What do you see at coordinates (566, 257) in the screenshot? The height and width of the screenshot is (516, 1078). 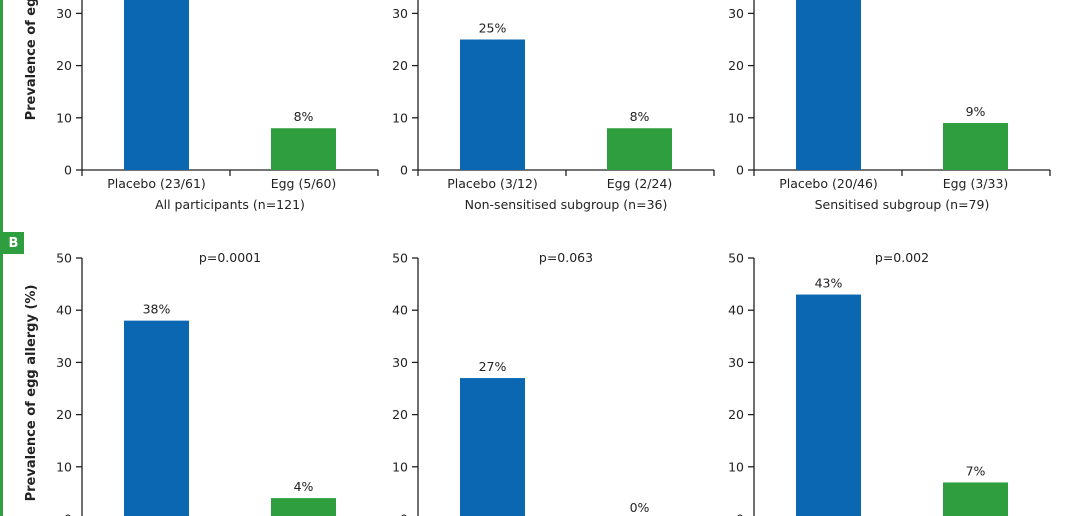 I see `p-value-label: p=0.063` at bounding box center [566, 257].